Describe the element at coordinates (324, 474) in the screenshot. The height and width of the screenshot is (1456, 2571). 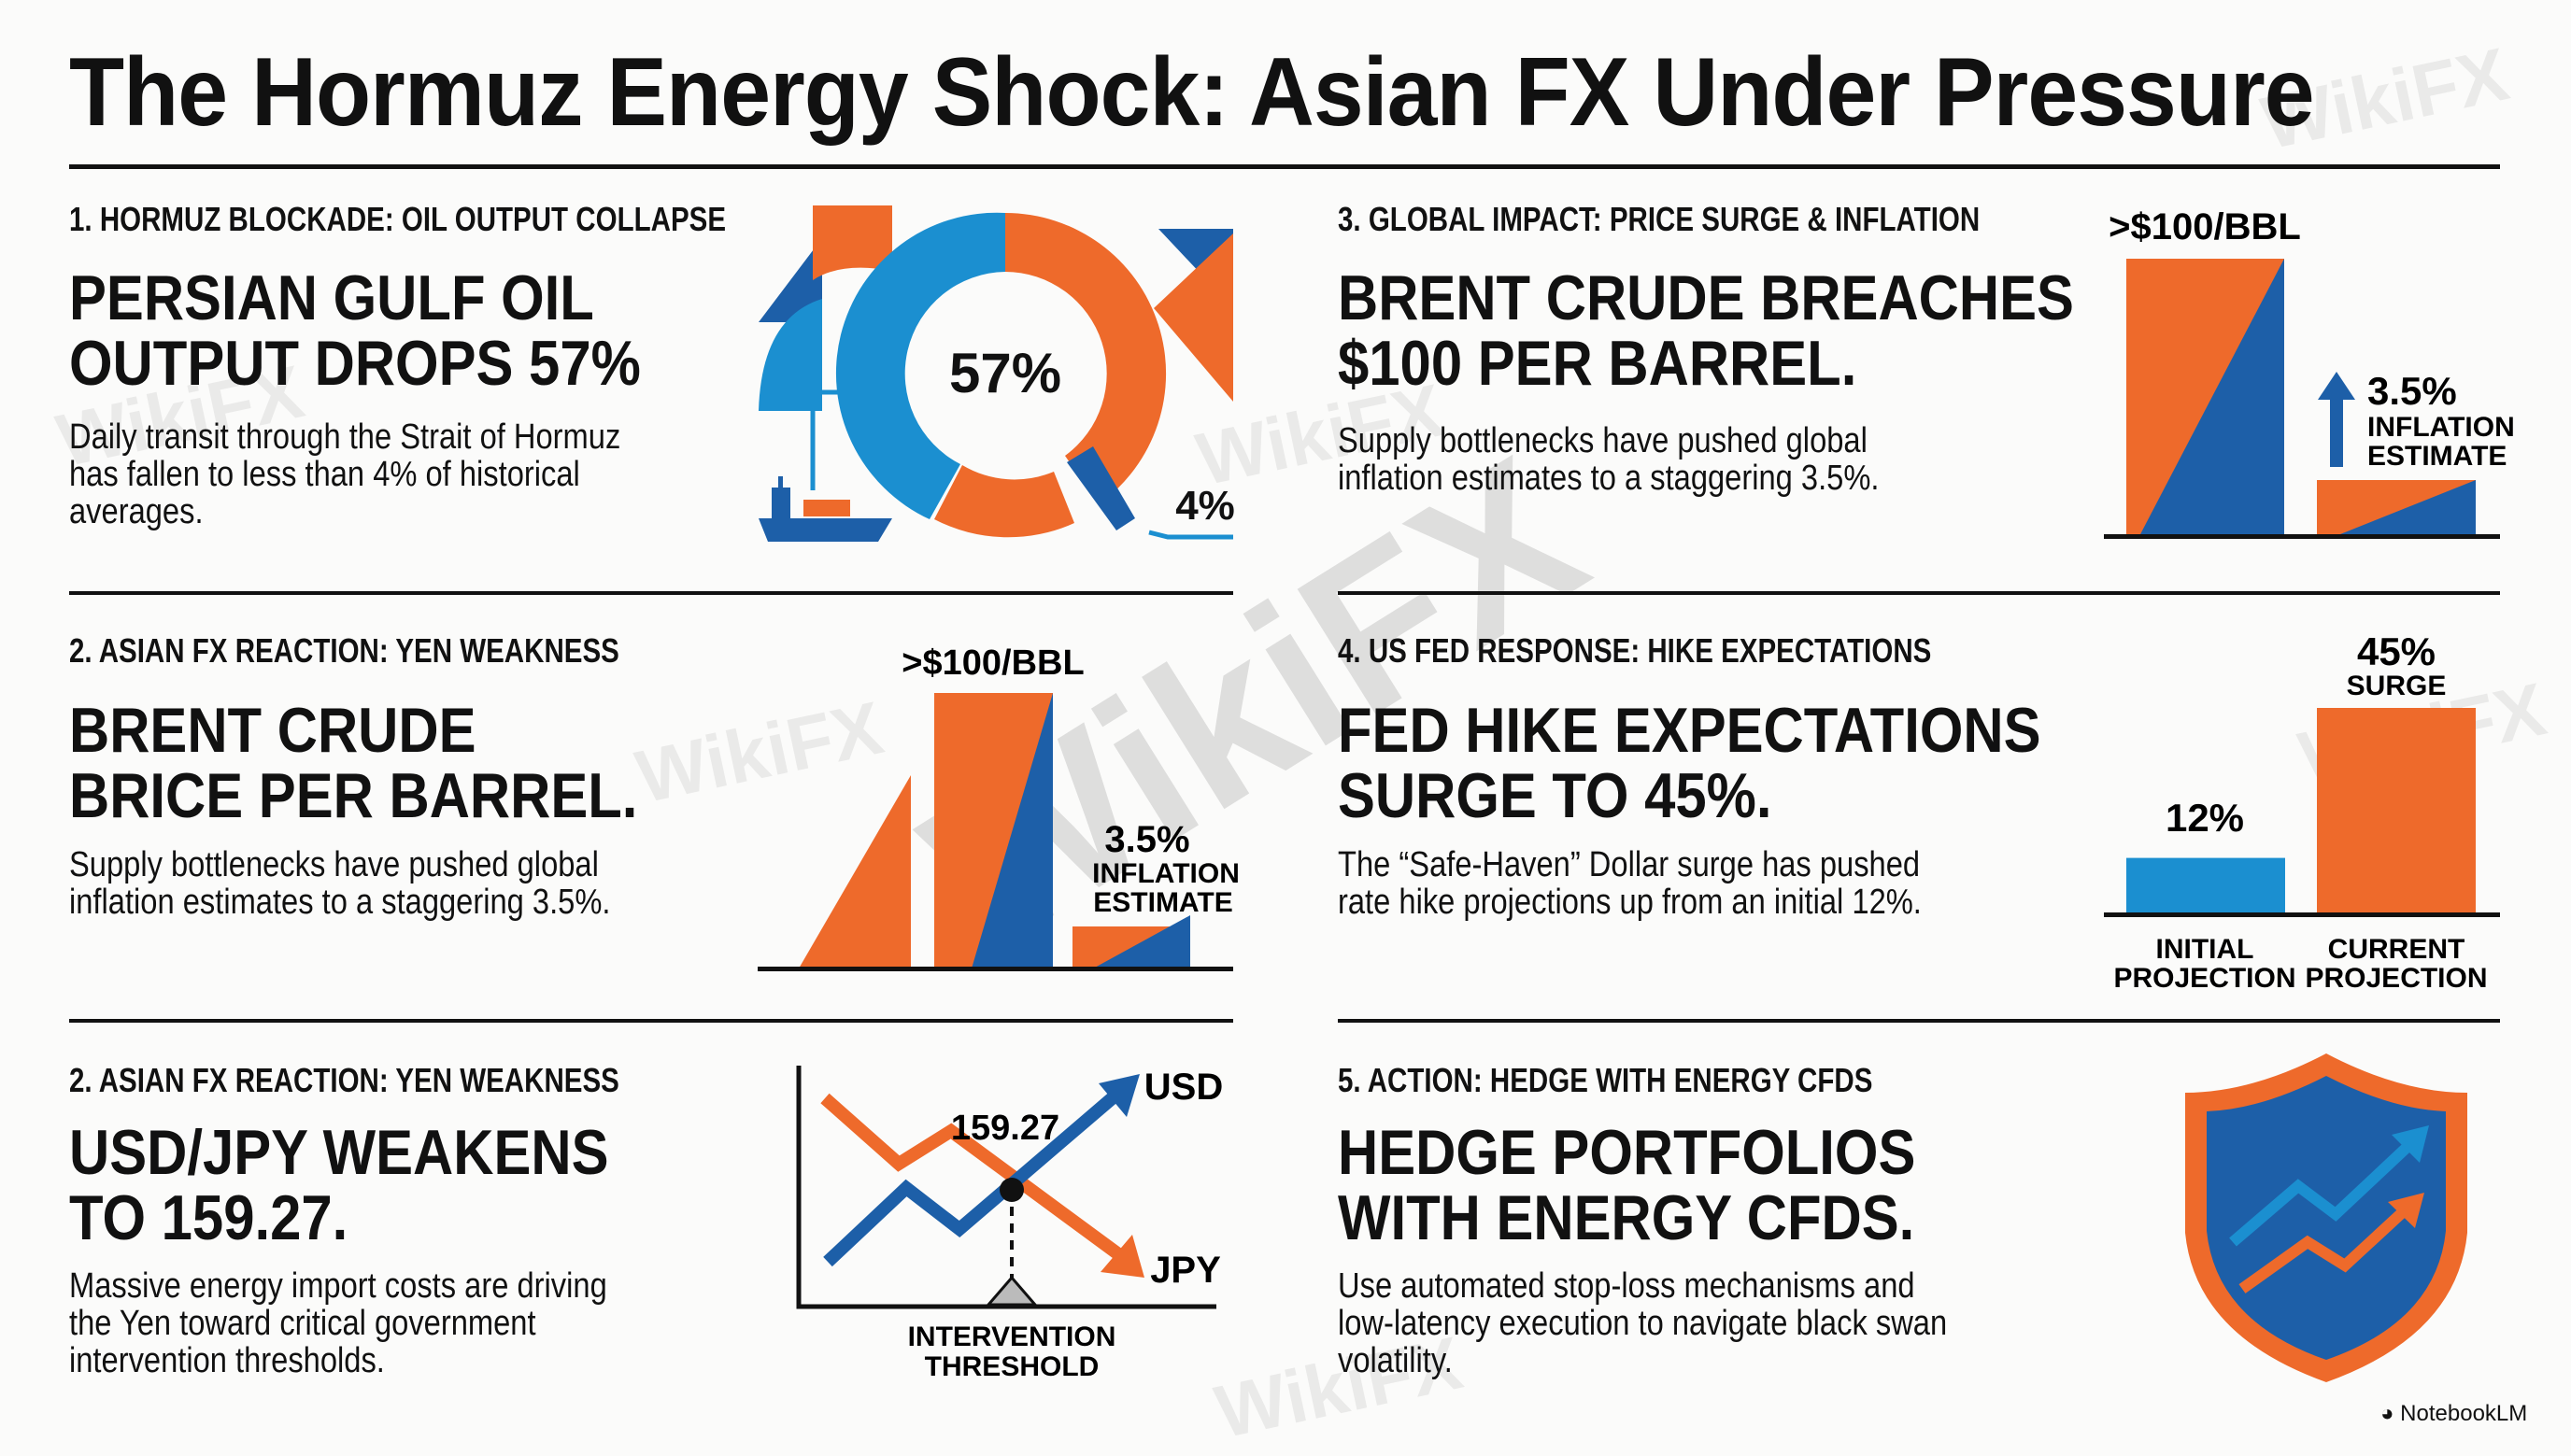
I see `body-line: has fallen to less than 4% of historical` at that location.